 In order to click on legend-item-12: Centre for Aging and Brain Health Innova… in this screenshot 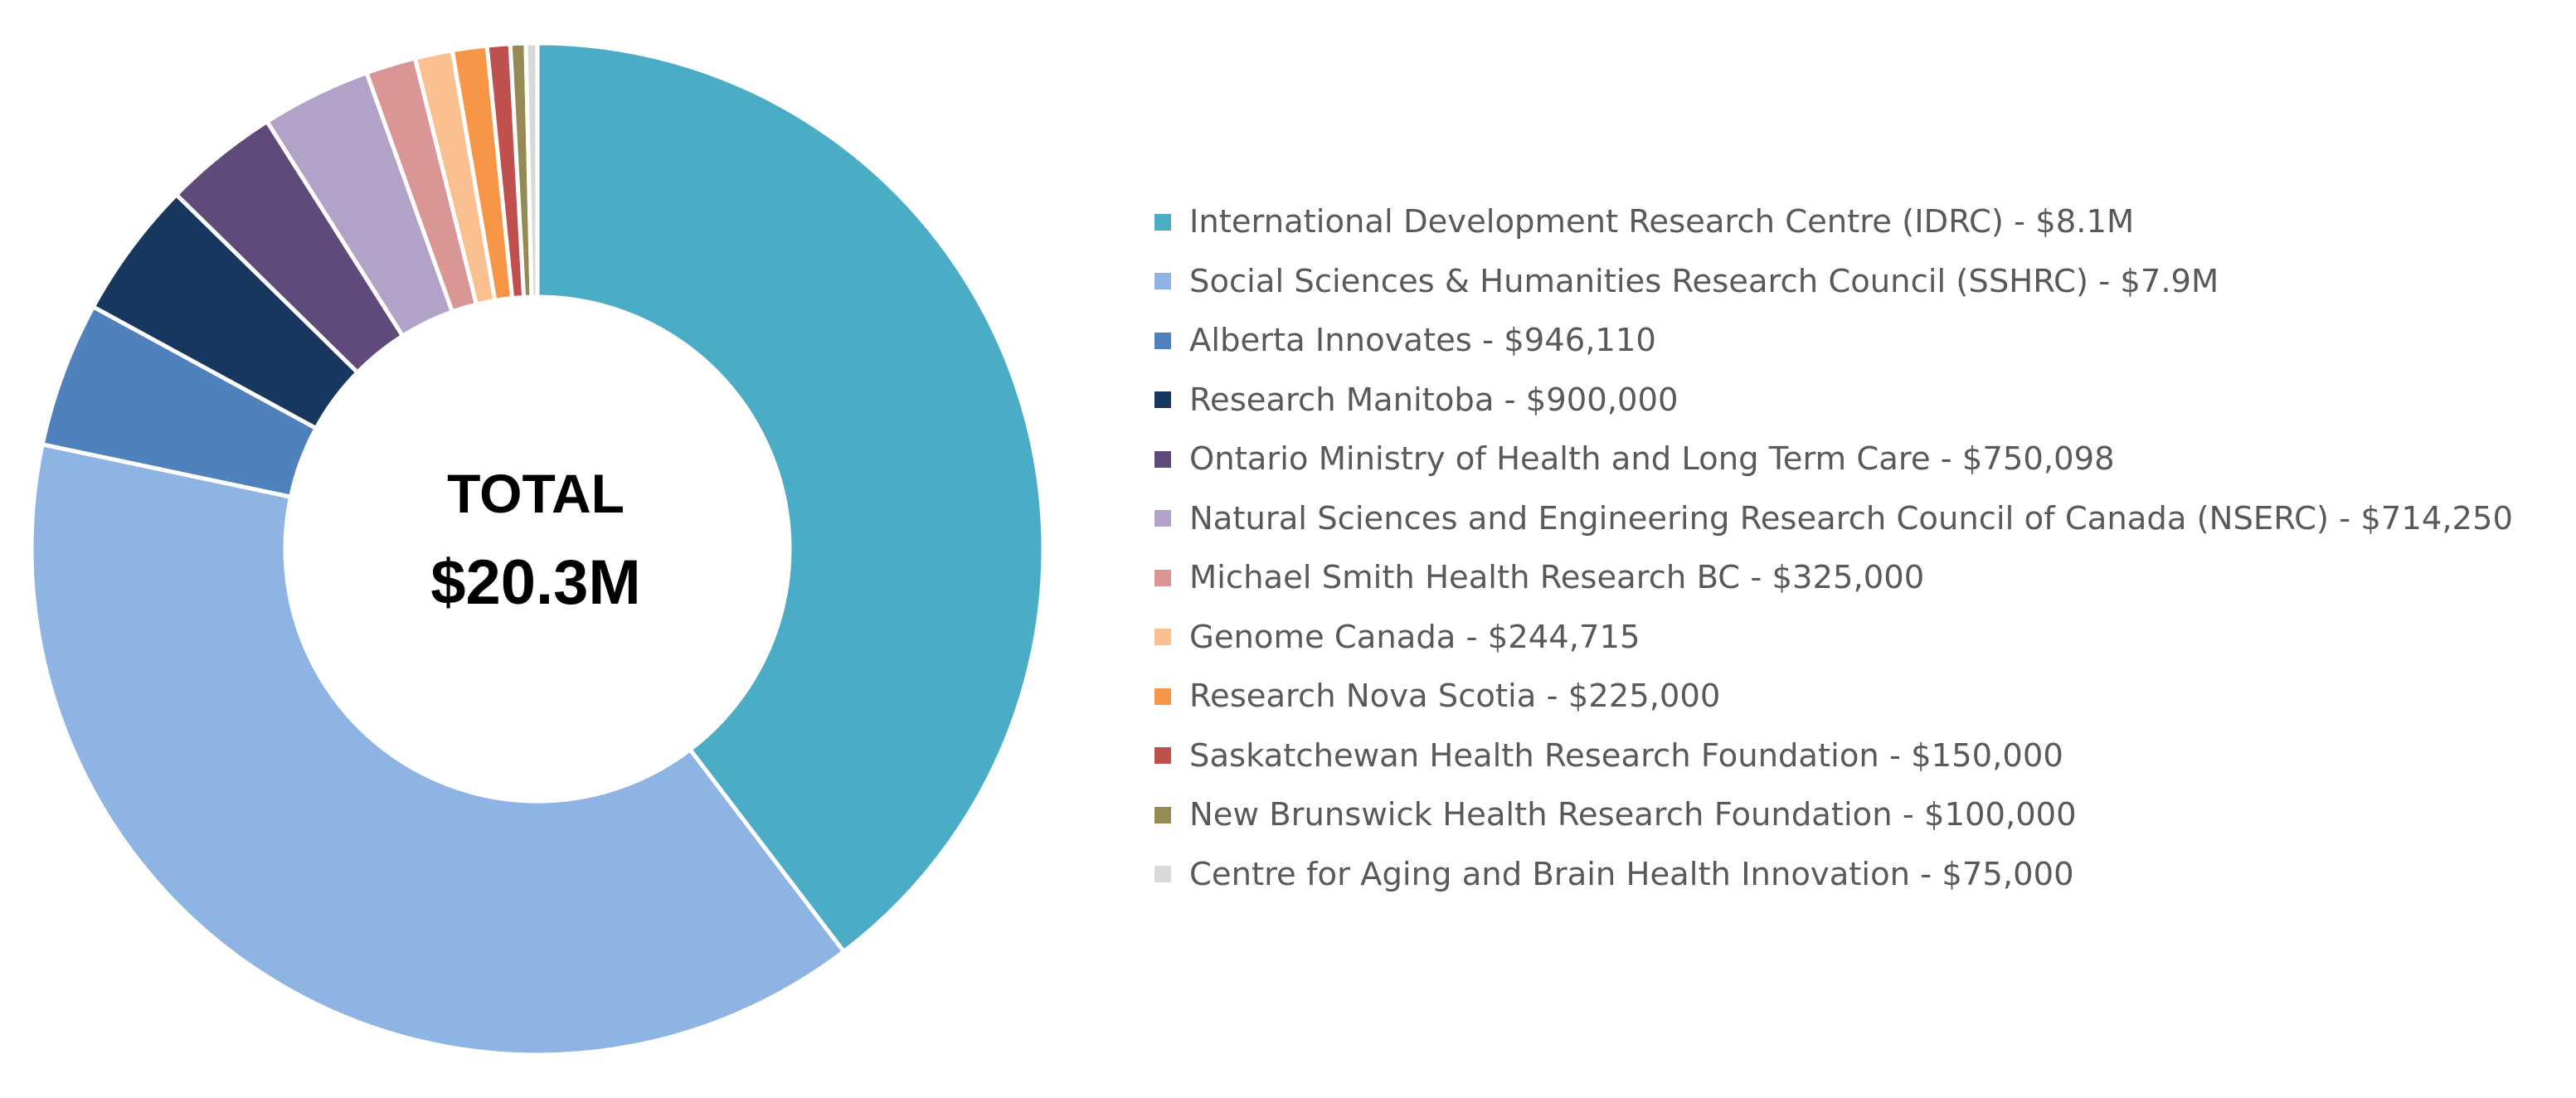, I will do `click(1834, 875)`.